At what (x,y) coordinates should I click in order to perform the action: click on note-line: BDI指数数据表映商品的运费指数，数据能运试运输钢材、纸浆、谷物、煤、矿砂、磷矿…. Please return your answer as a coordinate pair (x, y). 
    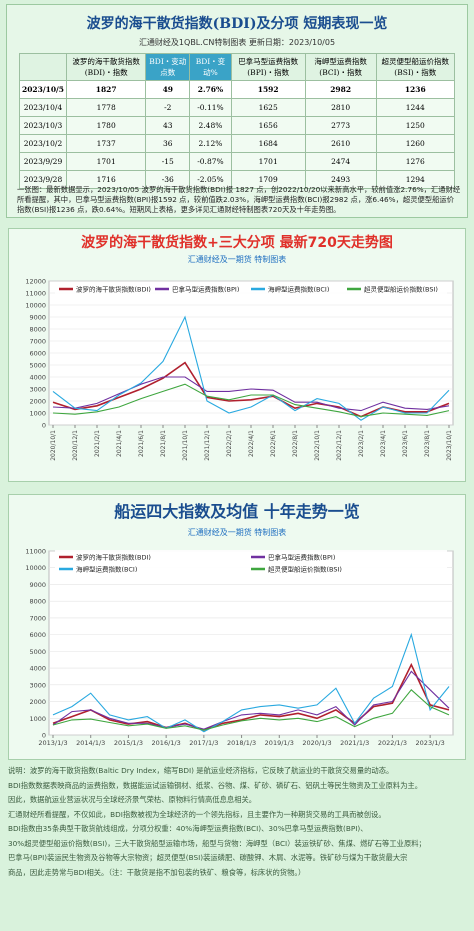
    Looking at the image, I should click on (215, 785).